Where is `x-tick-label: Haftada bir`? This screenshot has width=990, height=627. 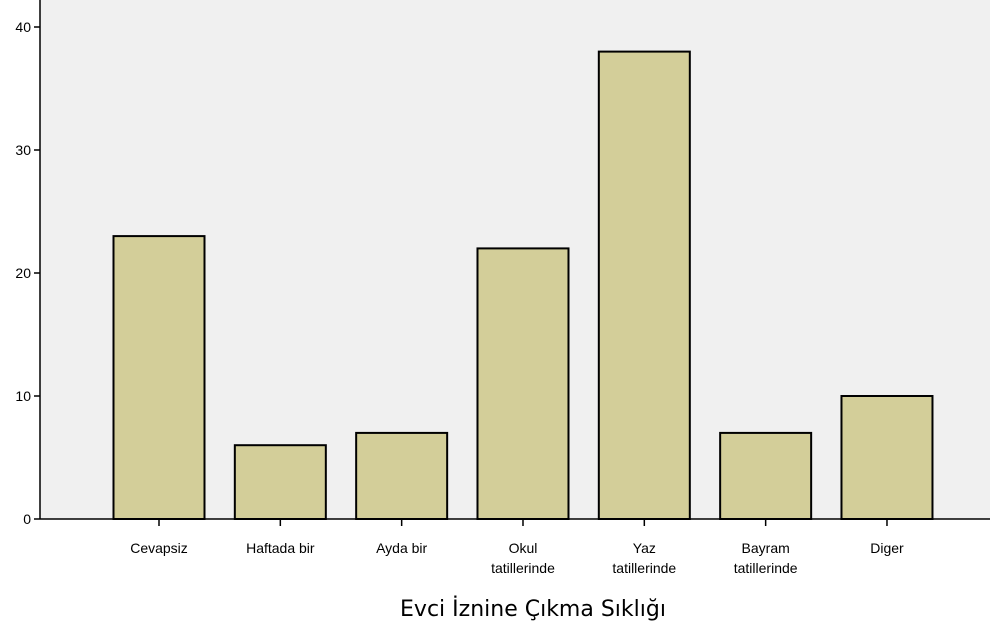 x-tick-label: Haftada bir is located at coordinates (280, 548).